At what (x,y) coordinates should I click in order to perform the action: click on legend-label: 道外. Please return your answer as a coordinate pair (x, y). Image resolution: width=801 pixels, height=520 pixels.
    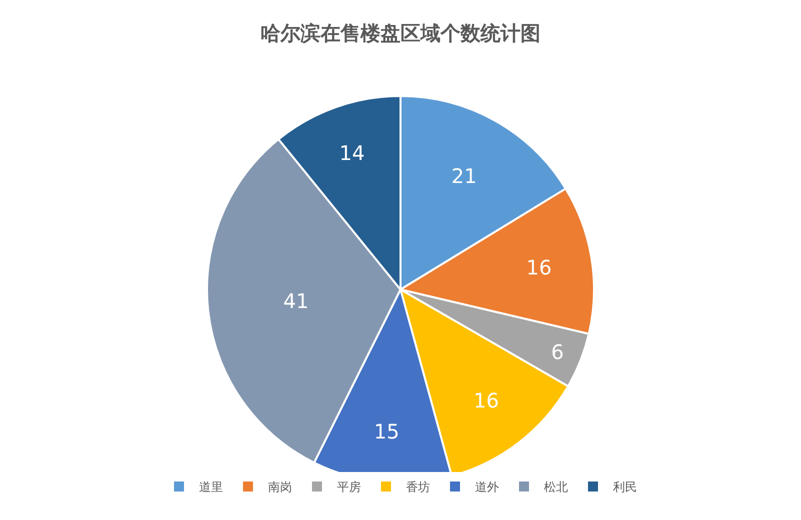
    Looking at the image, I should click on (487, 487).